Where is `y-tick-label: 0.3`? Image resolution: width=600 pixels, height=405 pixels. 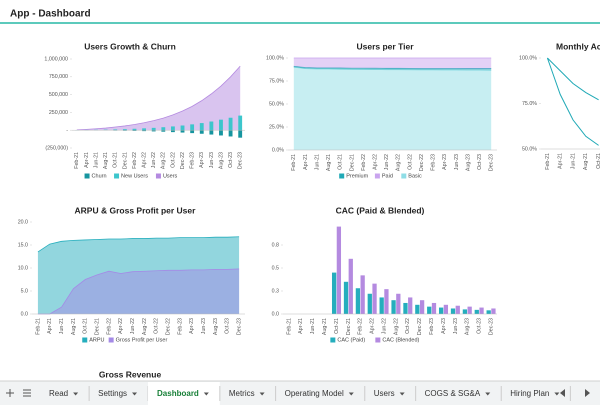
y-tick-label: 0.3 is located at coordinates (275, 291).